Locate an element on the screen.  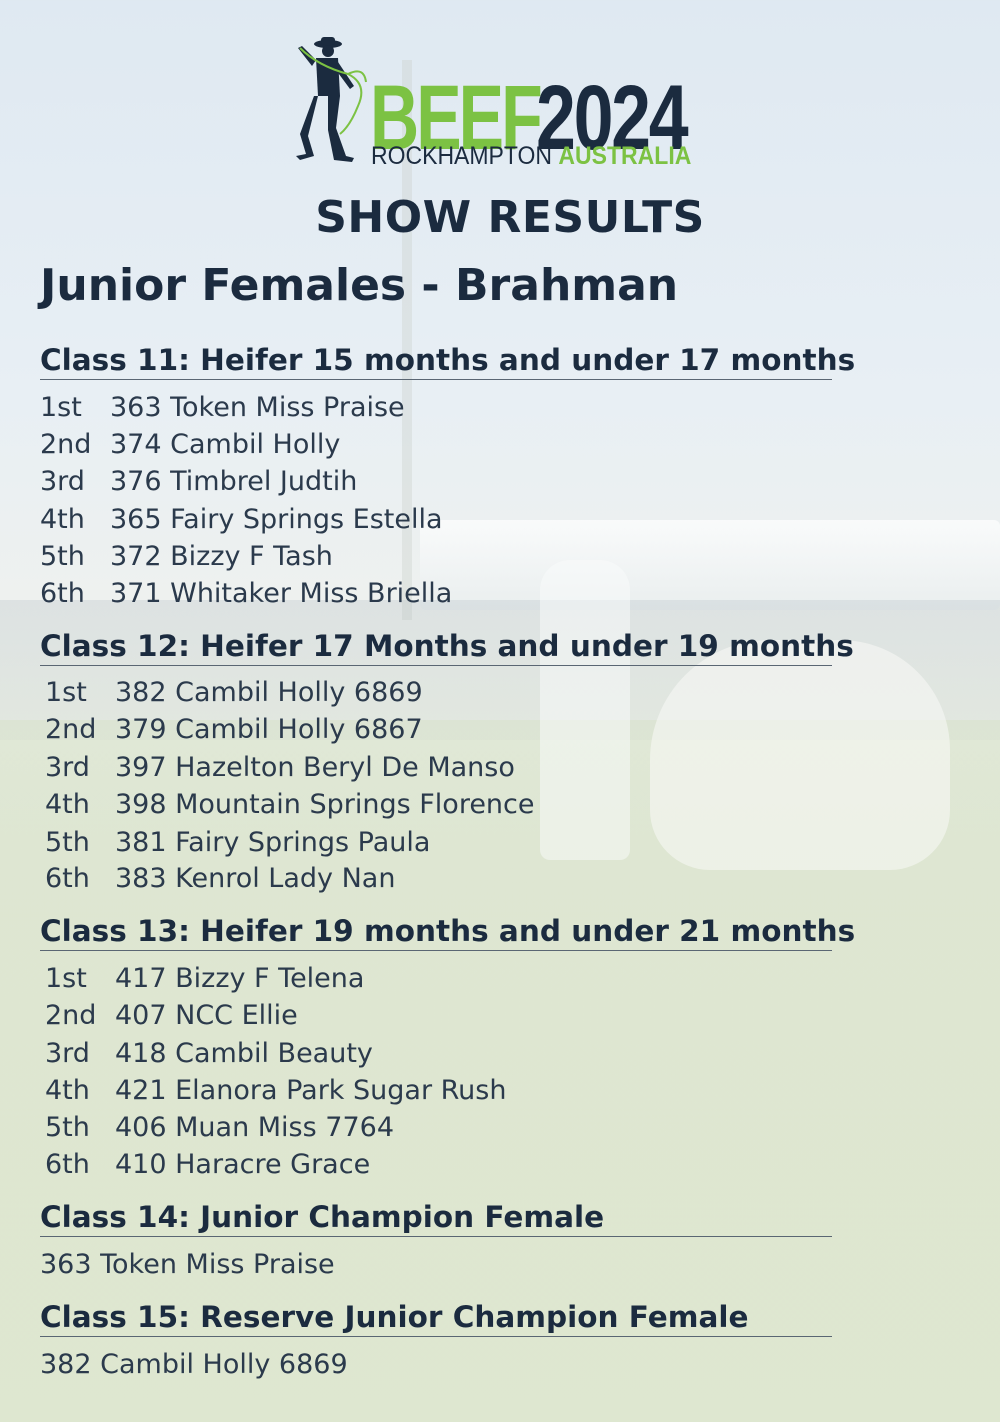
brahman-heifer is located at coordinates (800, 755).